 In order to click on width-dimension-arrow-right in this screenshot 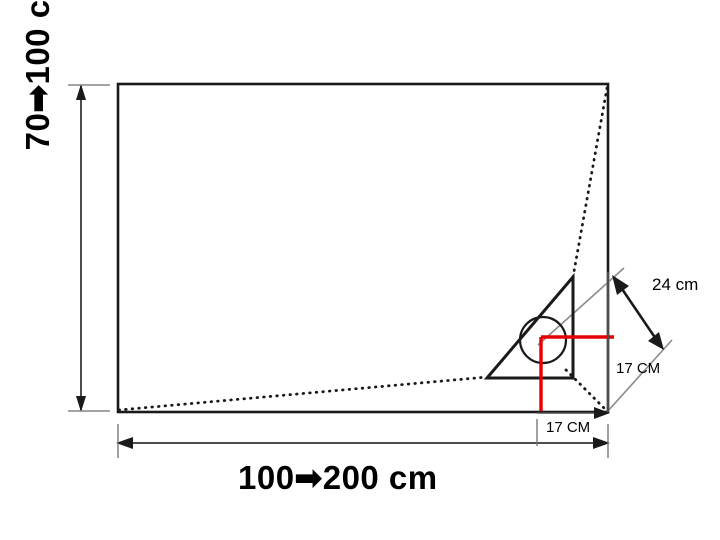, I will do `click(601, 443)`.